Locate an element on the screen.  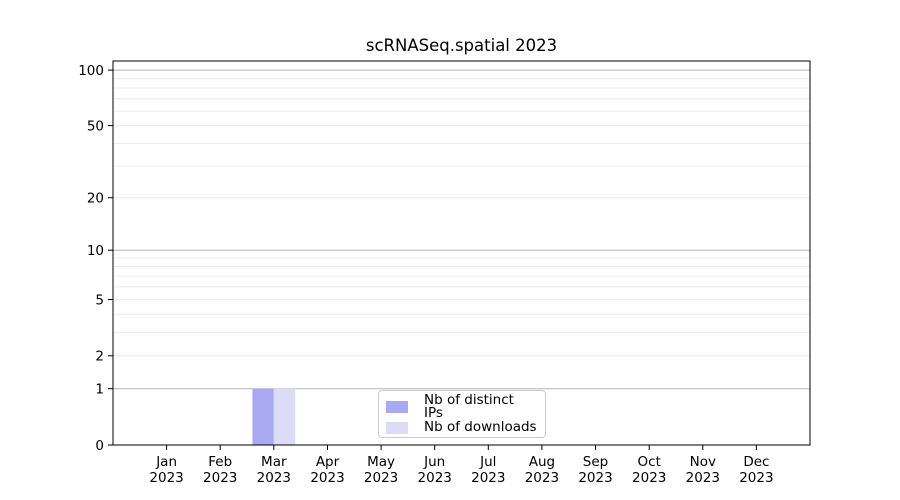
x-tick-label-month: Jun is located at coordinates (434, 462).